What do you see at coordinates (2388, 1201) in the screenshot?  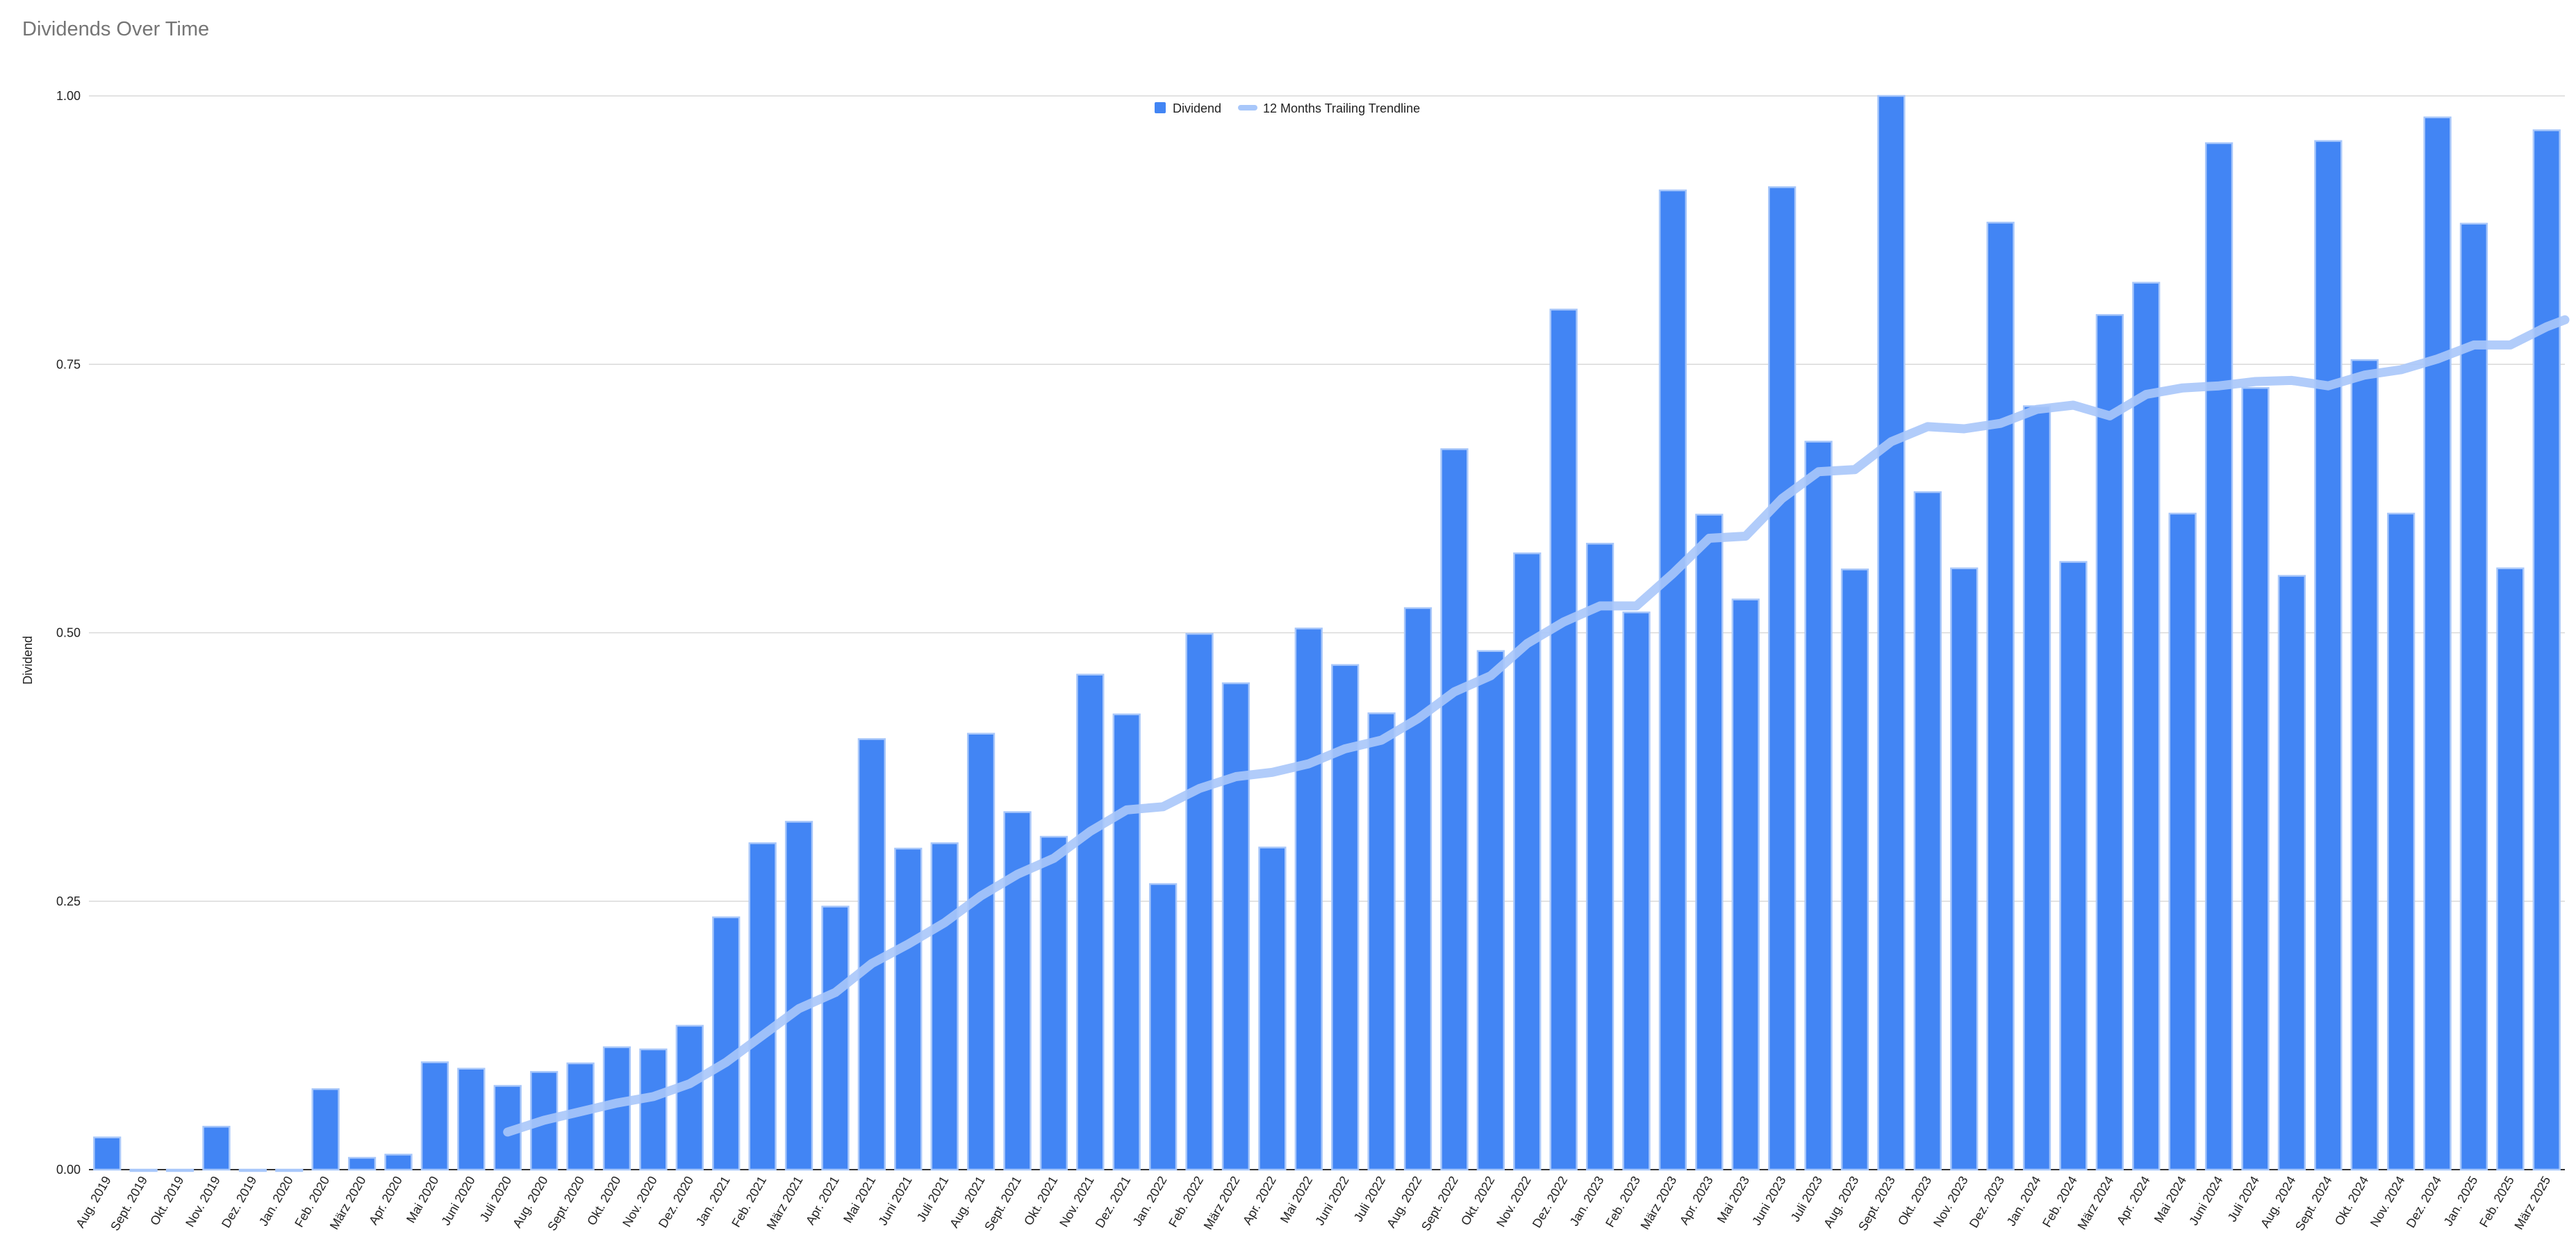 I see `x-tick-label: Nov. 2024` at bounding box center [2388, 1201].